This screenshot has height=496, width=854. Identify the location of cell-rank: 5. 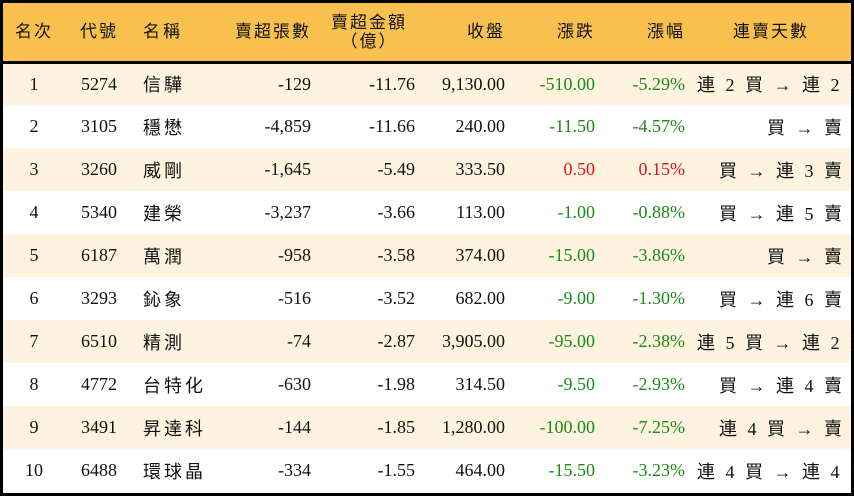
(34, 255).